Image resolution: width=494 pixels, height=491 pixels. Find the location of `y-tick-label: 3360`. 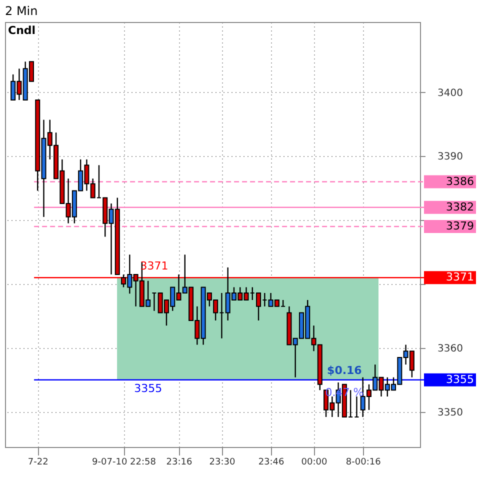

y-tick-label: 3360 is located at coordinates (450, 348).